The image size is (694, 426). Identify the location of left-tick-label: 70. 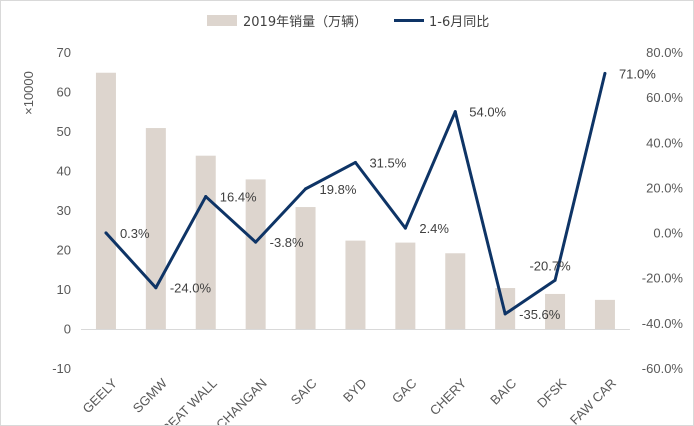
(64, 52).